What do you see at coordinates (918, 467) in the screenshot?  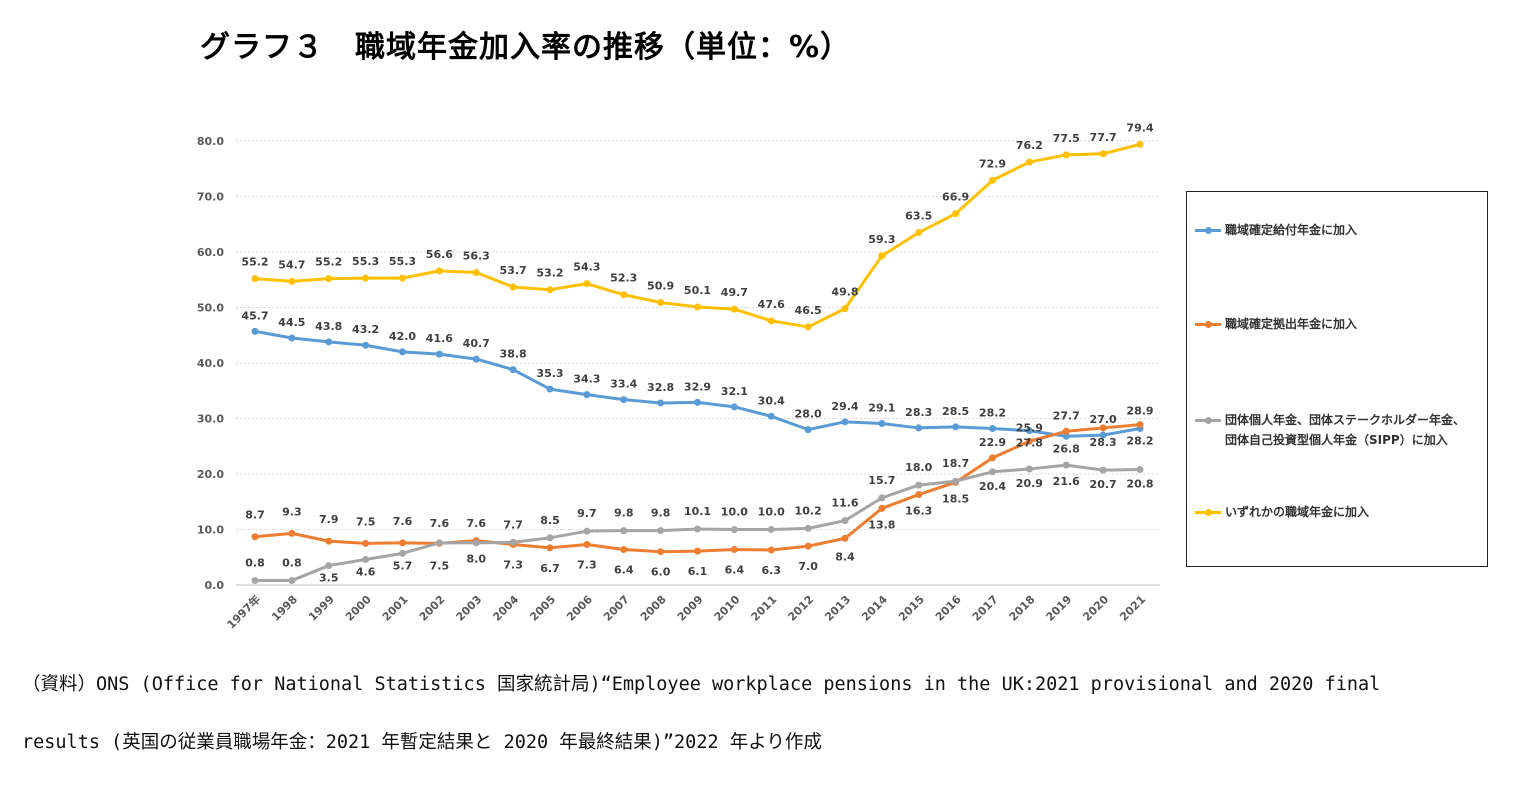 I see `data-label: 18.0` at bounding box center [918, 467].